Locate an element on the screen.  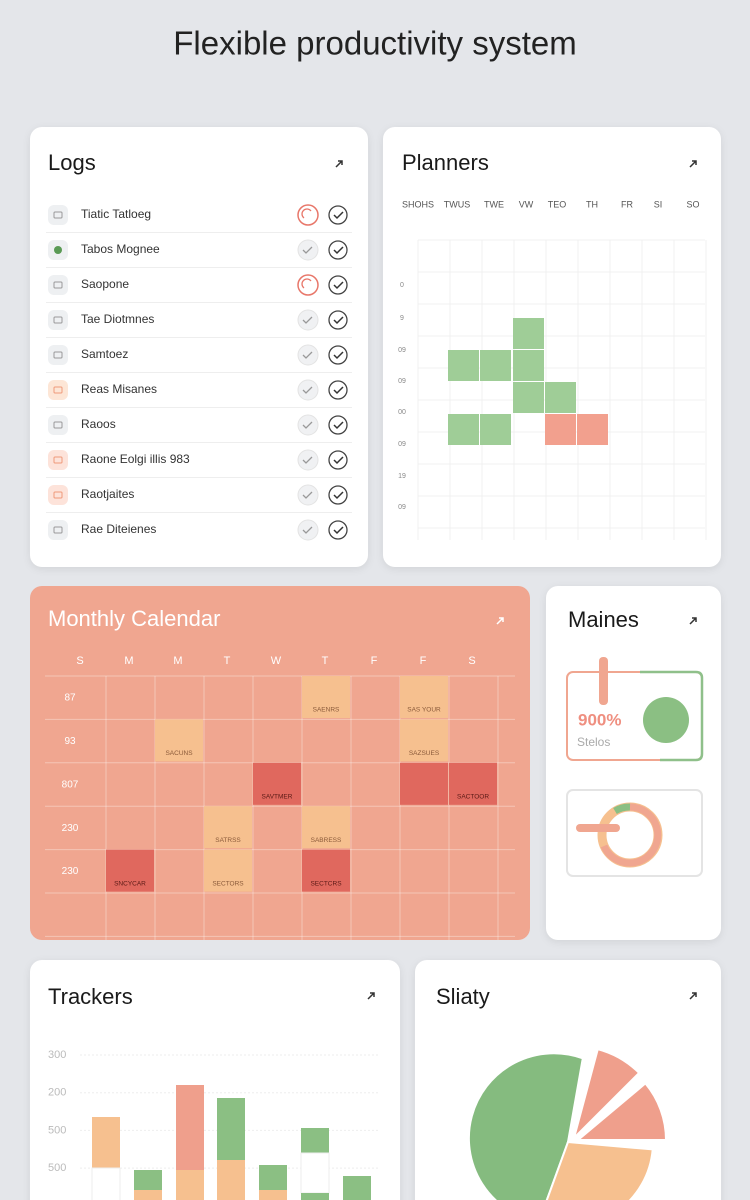
row-label: 230 is located at coordinates (70, 871).